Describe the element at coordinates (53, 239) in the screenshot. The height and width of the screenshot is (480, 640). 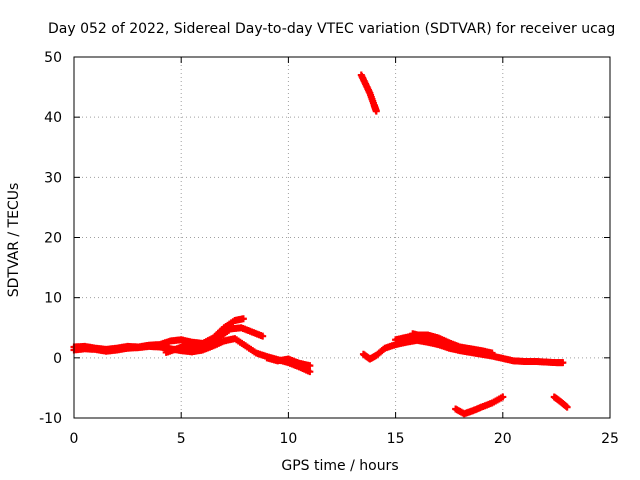
I see `y-tick-label: 20` at that location.